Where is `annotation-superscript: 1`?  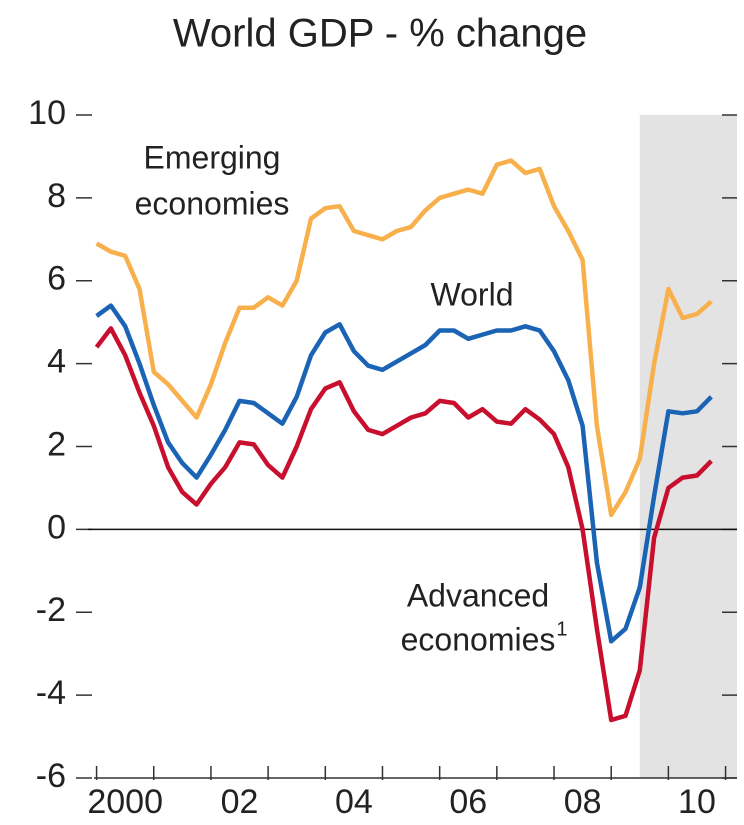 annotation-superscript: 1 is located at coordinates (561, 629).